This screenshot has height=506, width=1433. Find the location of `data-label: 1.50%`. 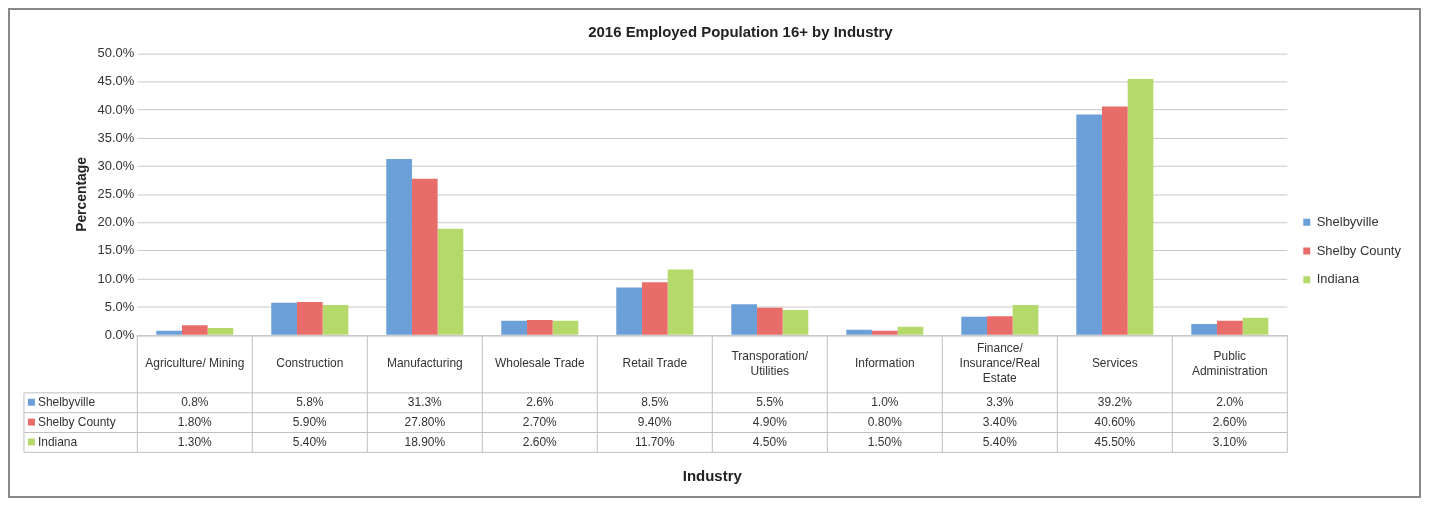

data-label: 1.50% is located at coordinates (885, 441).